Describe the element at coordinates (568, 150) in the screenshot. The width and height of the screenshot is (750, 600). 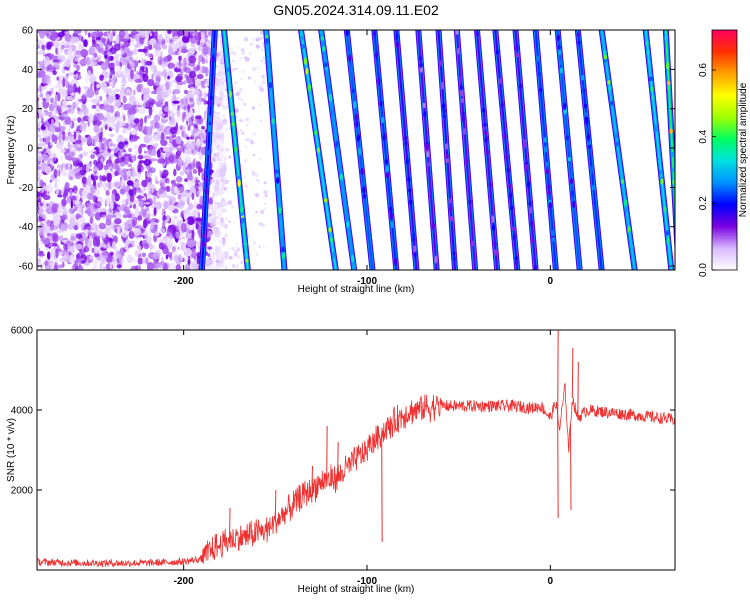
I see `ridge-core` at that location.